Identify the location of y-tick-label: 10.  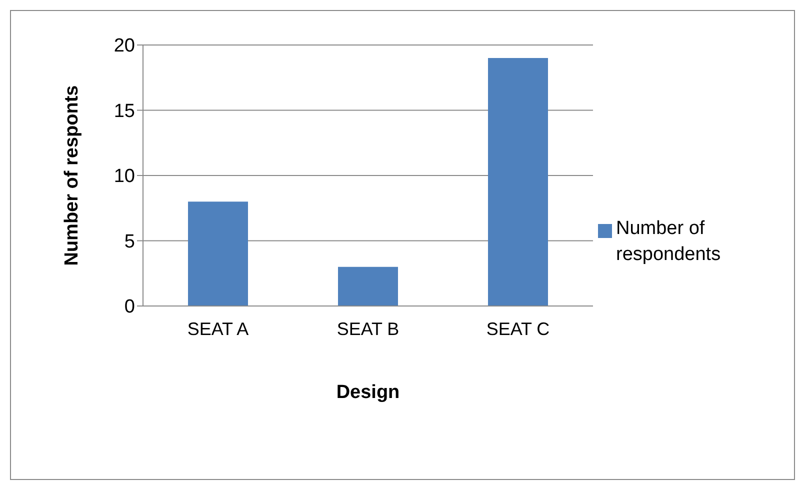
(124, 177).